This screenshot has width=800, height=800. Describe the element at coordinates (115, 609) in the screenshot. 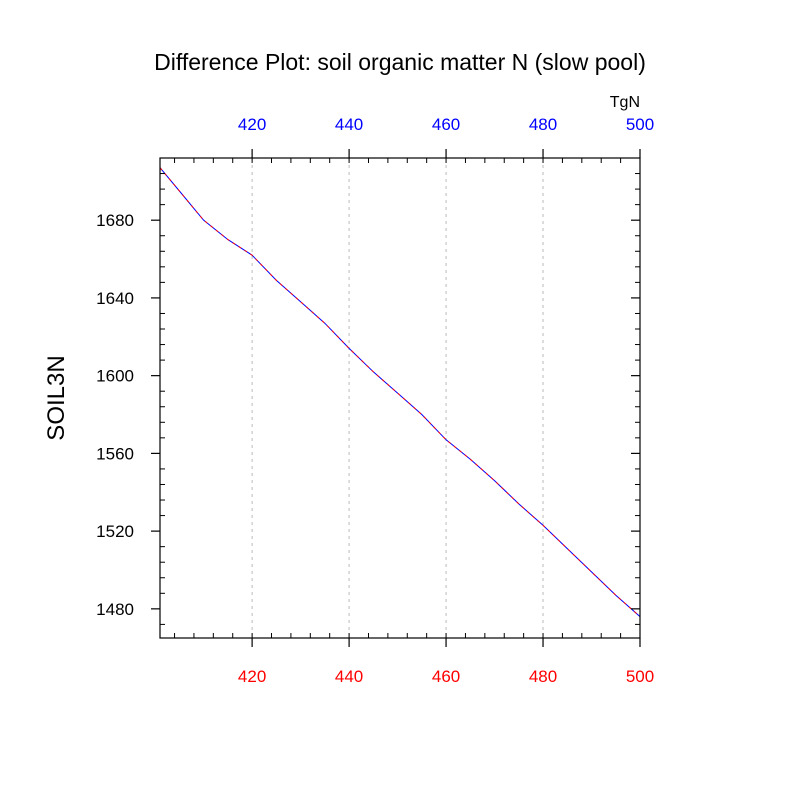

I see `y-tick-label: 1480` at that location.